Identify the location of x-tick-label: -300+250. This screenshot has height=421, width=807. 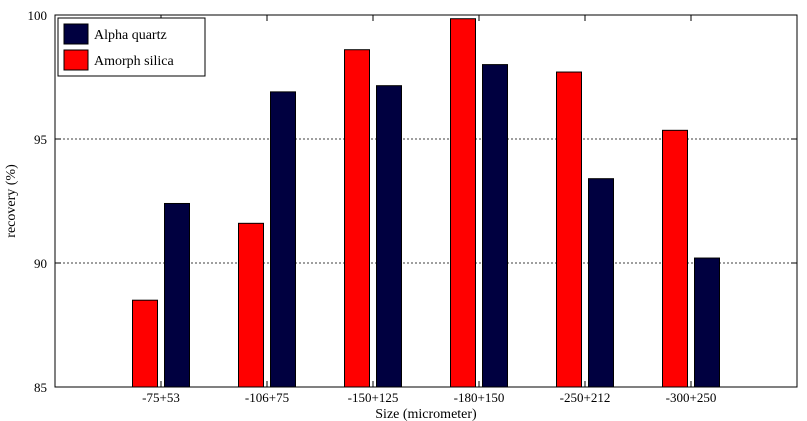
(691, 397).